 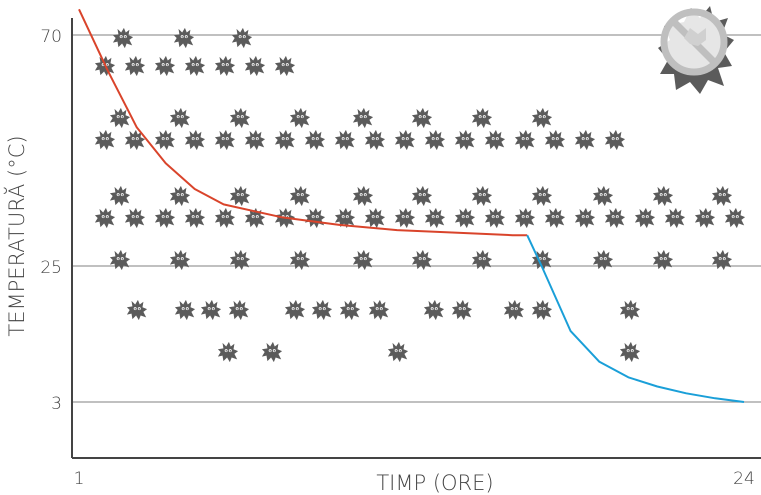 I want to click on y-tick-label: 70, so click(x=51, y=37).